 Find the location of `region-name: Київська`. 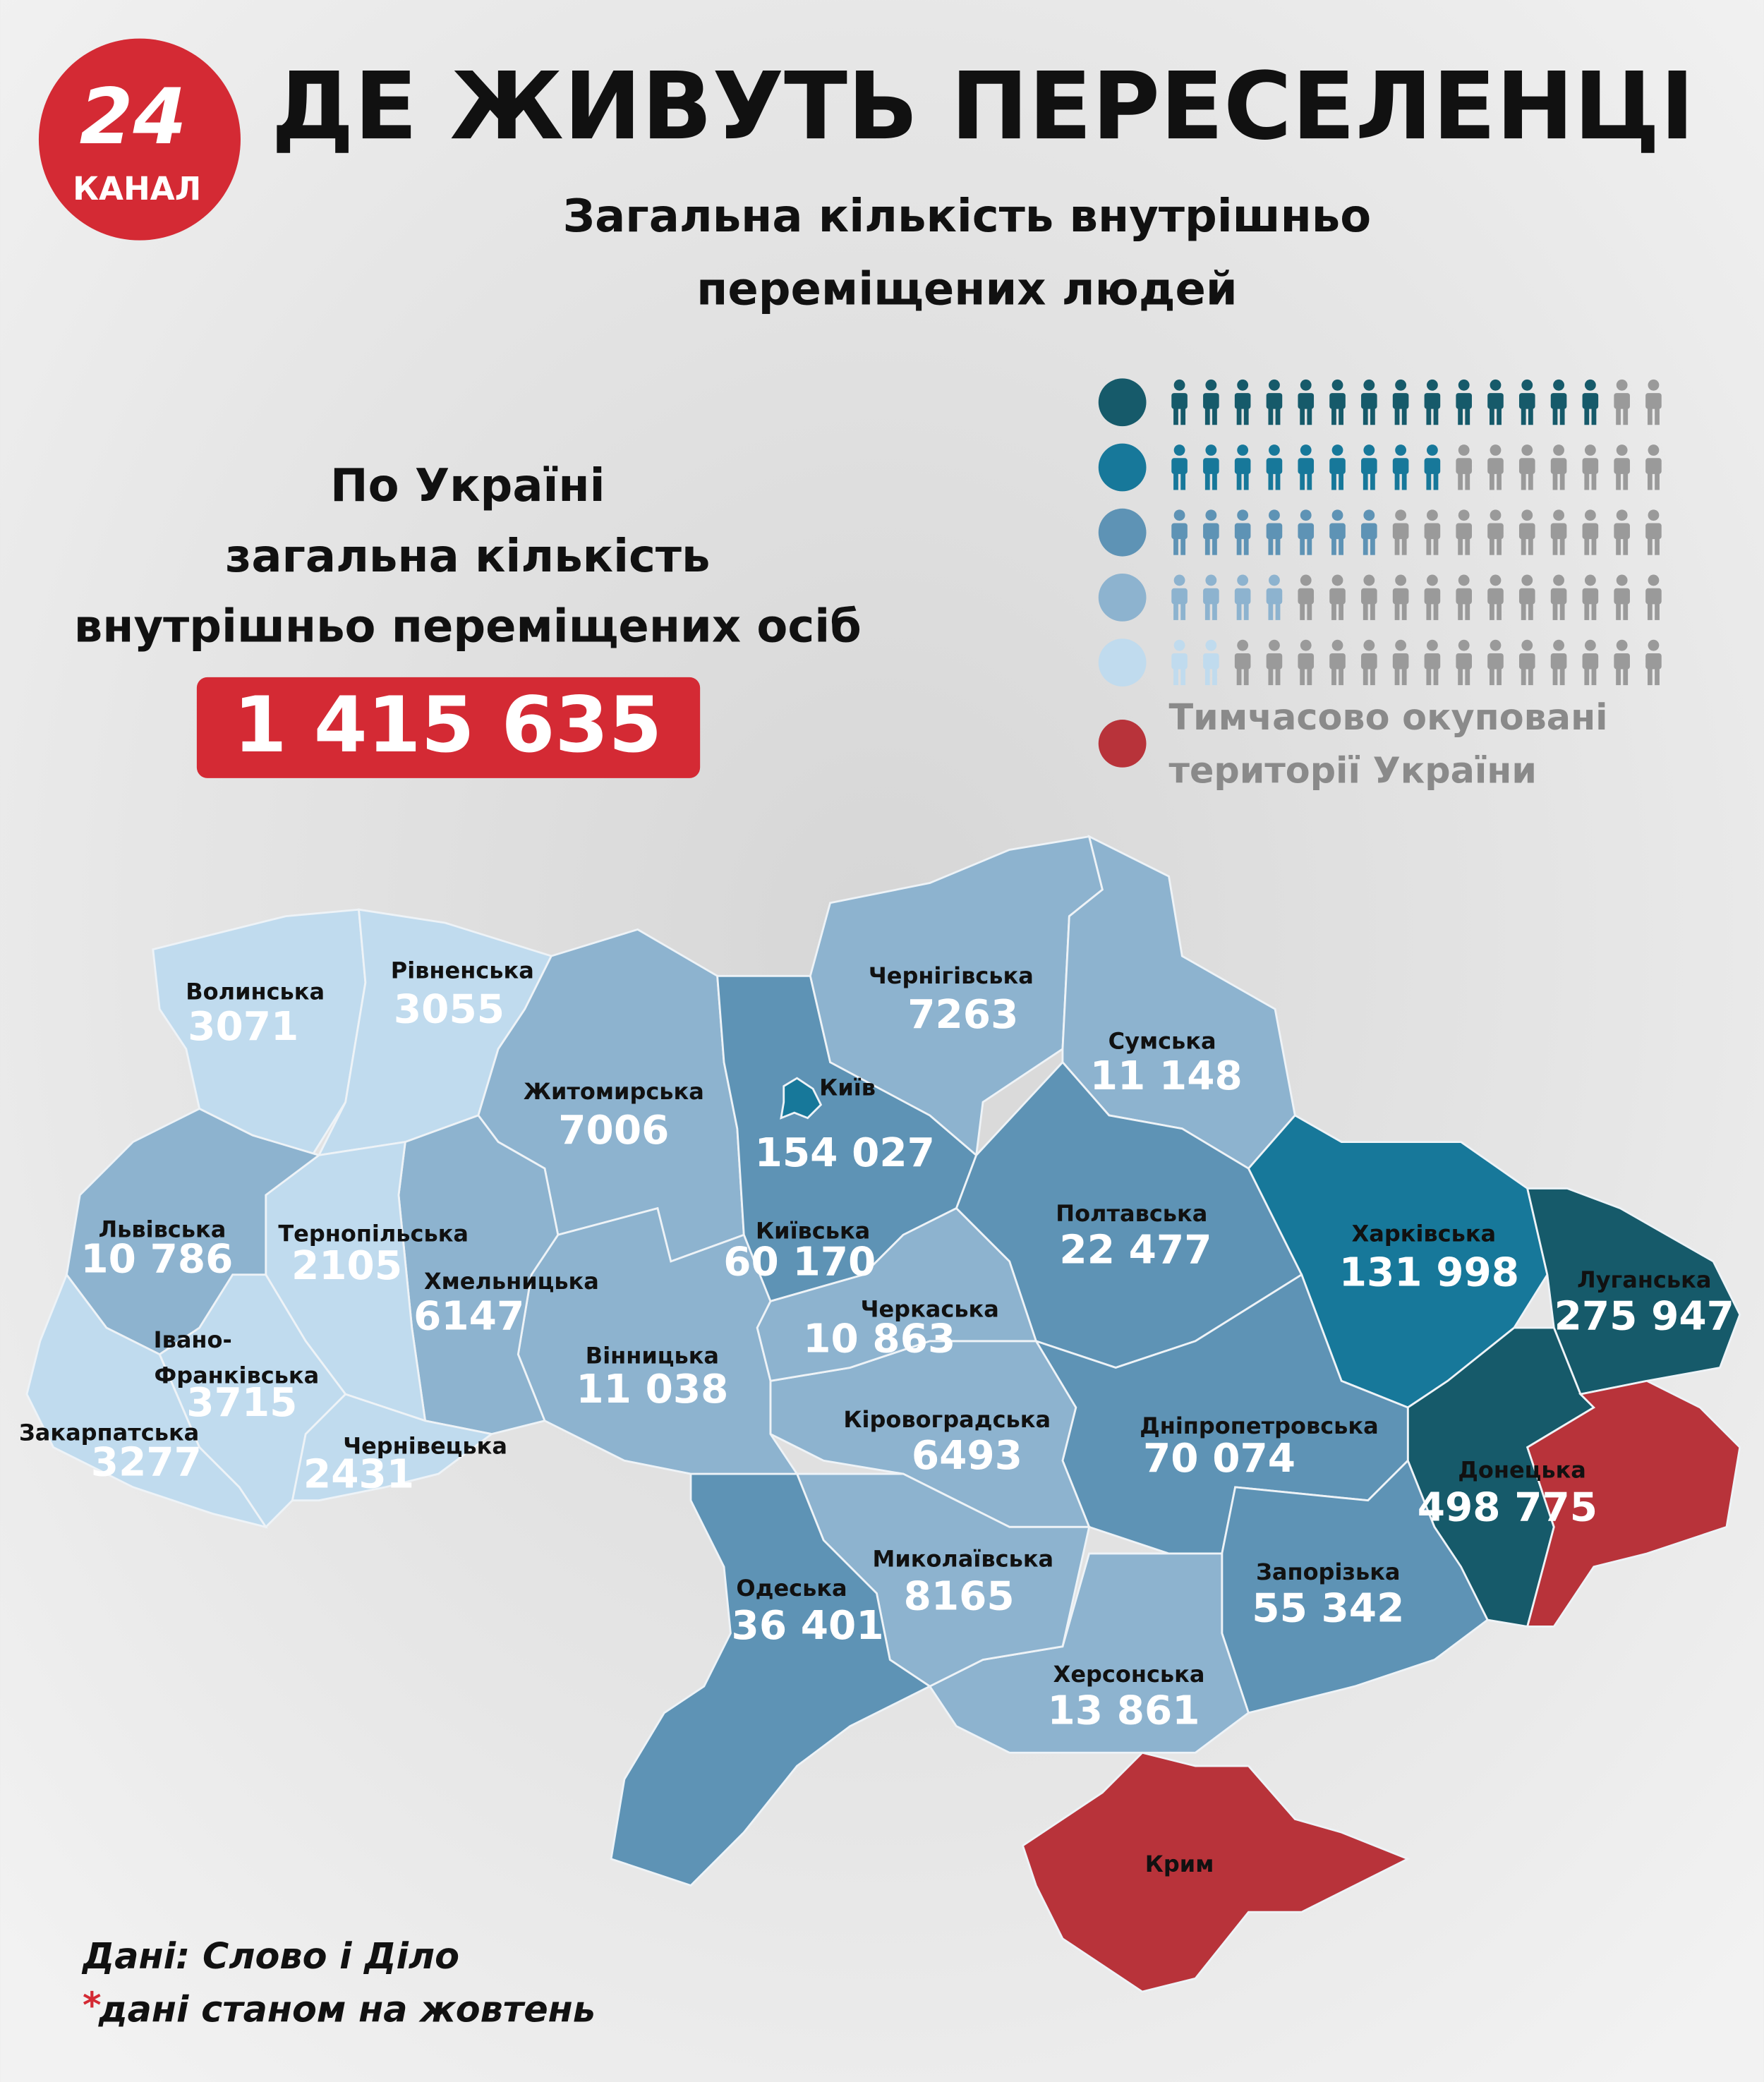

region-name: Київська is located at coordinates (813, 1231).